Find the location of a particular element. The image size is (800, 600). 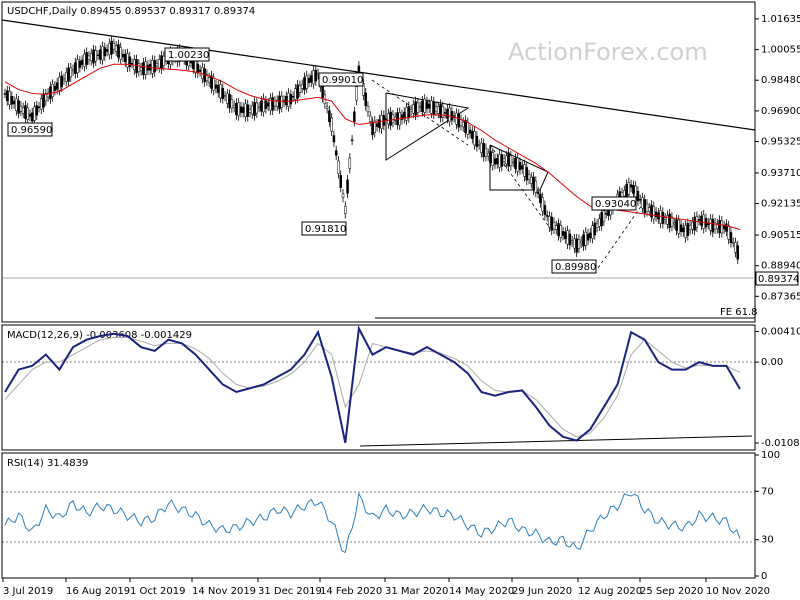

level-label-3: 0.91810 is located at coordinates (325, 229).